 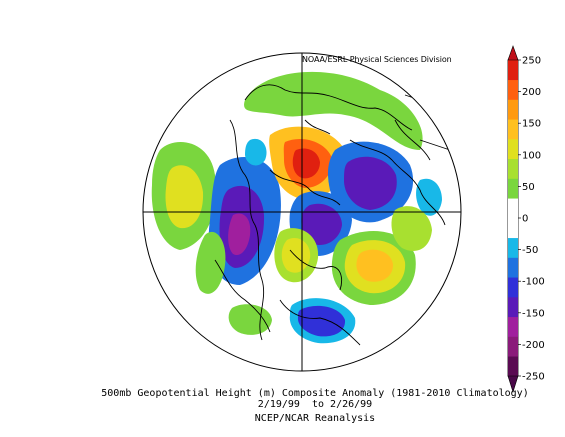 What do you see at coordinates (533, 377) in the screenshot?
I see `colorbar-tick-label: -250` at bounding box center [533, 377].